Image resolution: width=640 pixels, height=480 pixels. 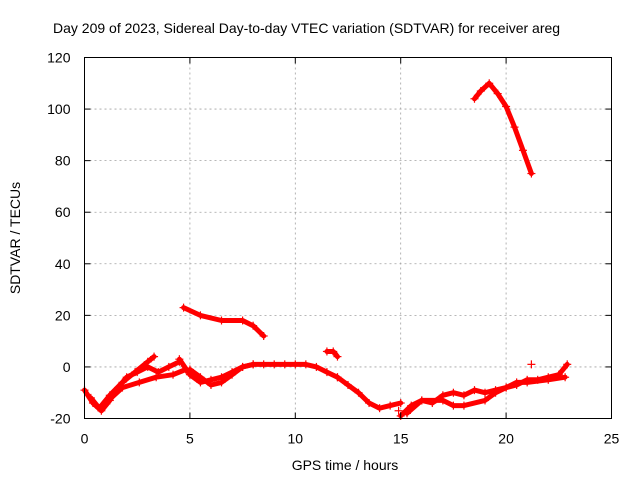 What do you see at coordinates (63, 212) in the screenshot?
I see `y-tick-label: 60` at bounding box center [63, 212].